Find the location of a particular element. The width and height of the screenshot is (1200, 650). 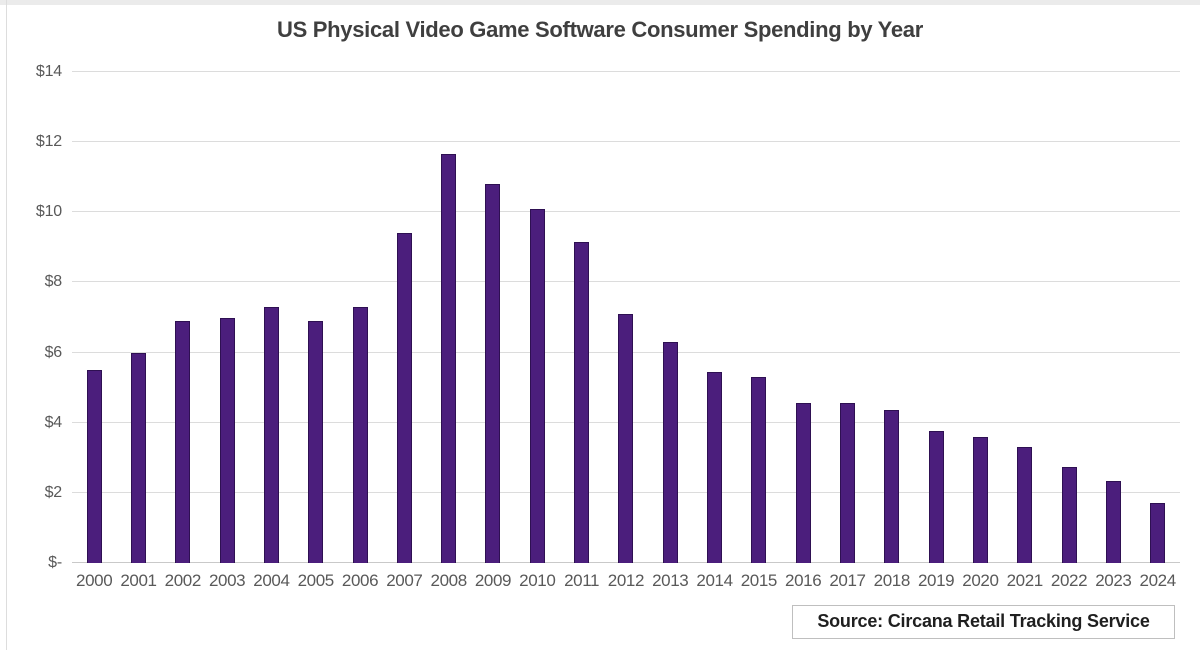

x-tick-label: 2001 is located at coordinates (138, 580).